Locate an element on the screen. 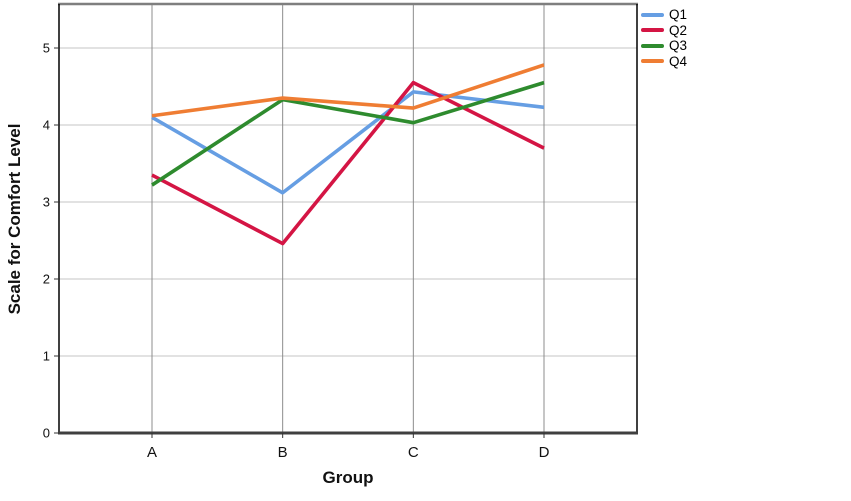 The width and height of the screenshot is (851, 501). y-axis-title: Scale for Comfort Level is located at coordinates (14, 219).